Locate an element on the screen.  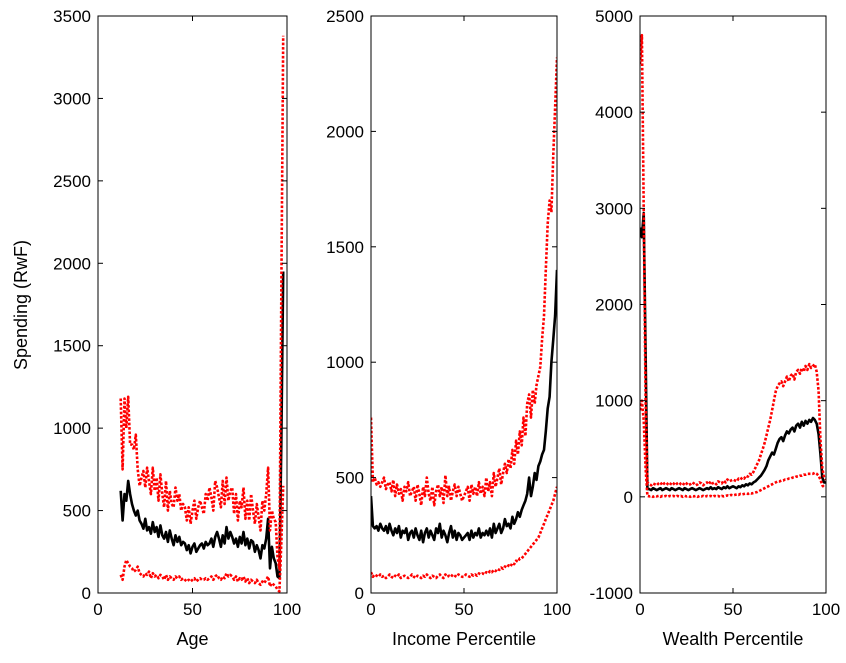
y-axis-title: Spending (RwF) is located at coordinates (21, 305).